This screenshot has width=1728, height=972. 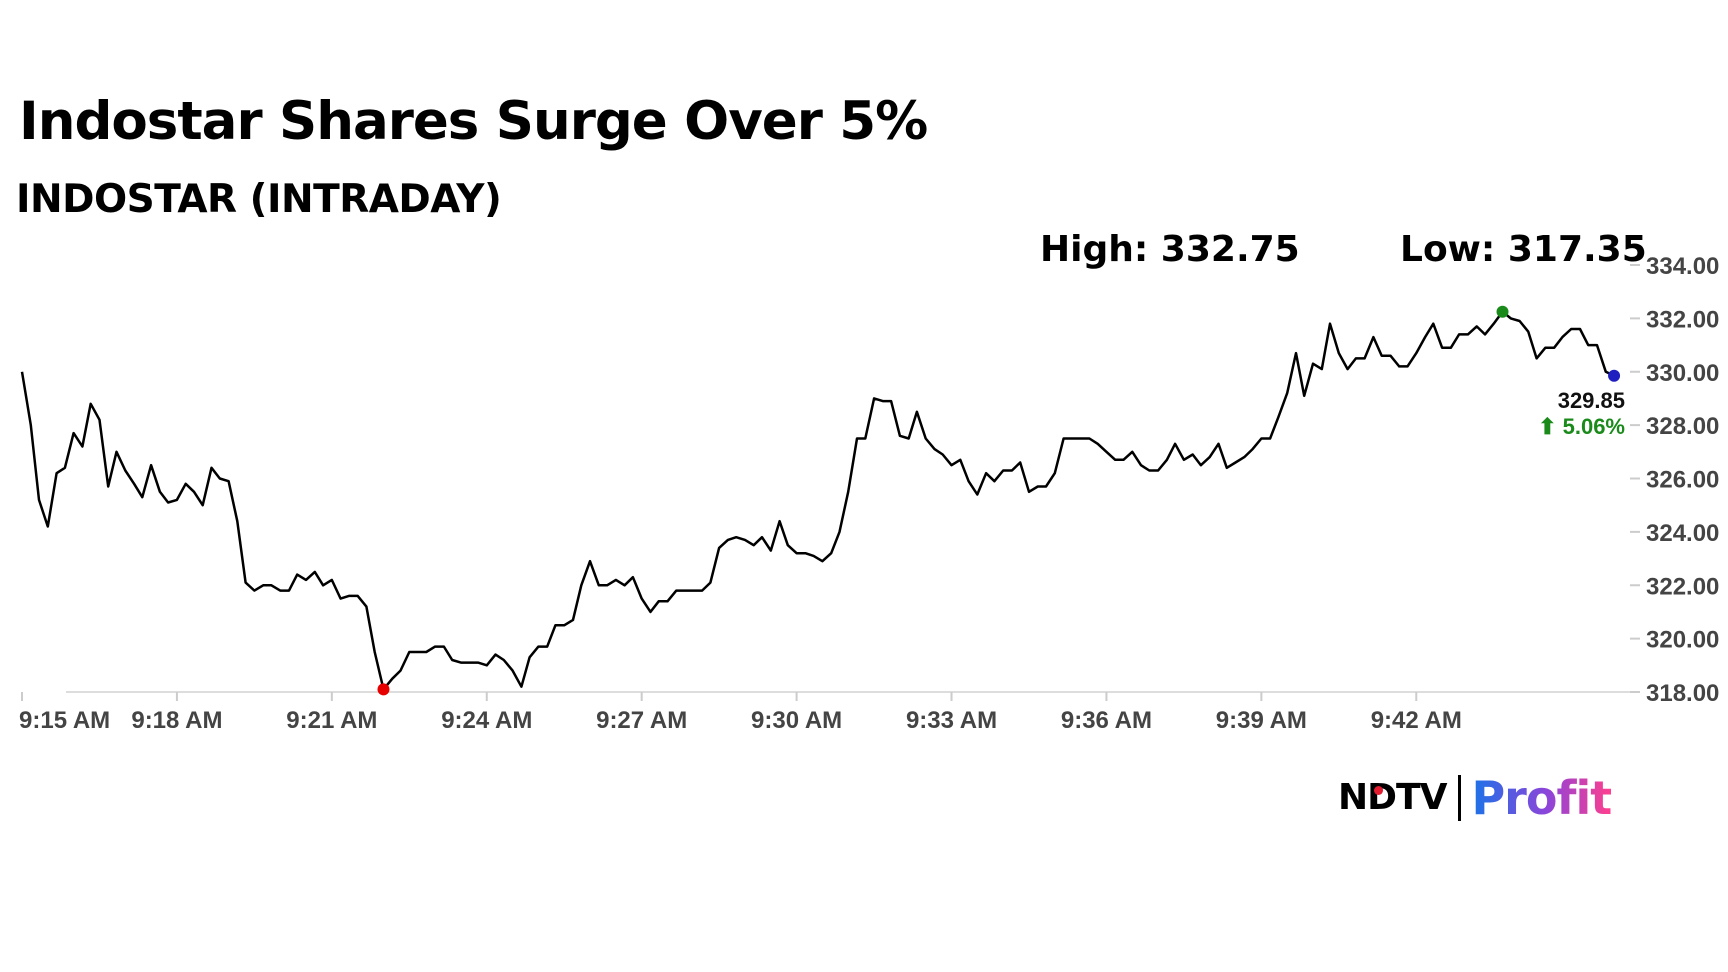 I want to click on x-tick-label: 9:42 AM, so click(x=1416, y=720).